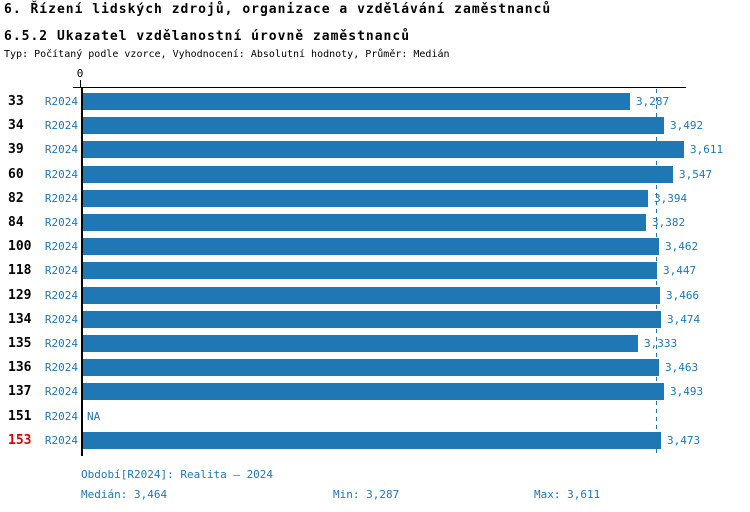  I want to click on bar-value-label: 3,333, so click(661, 343).